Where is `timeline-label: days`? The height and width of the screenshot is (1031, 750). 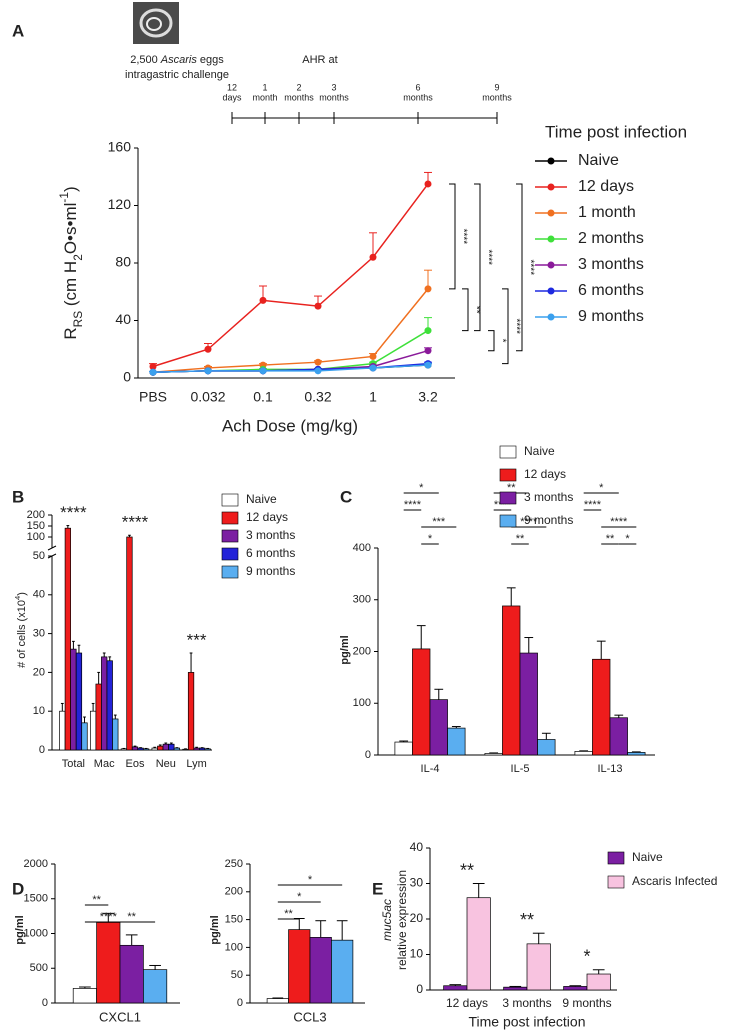 timeline-label: days is located at coordinates (232, 97).